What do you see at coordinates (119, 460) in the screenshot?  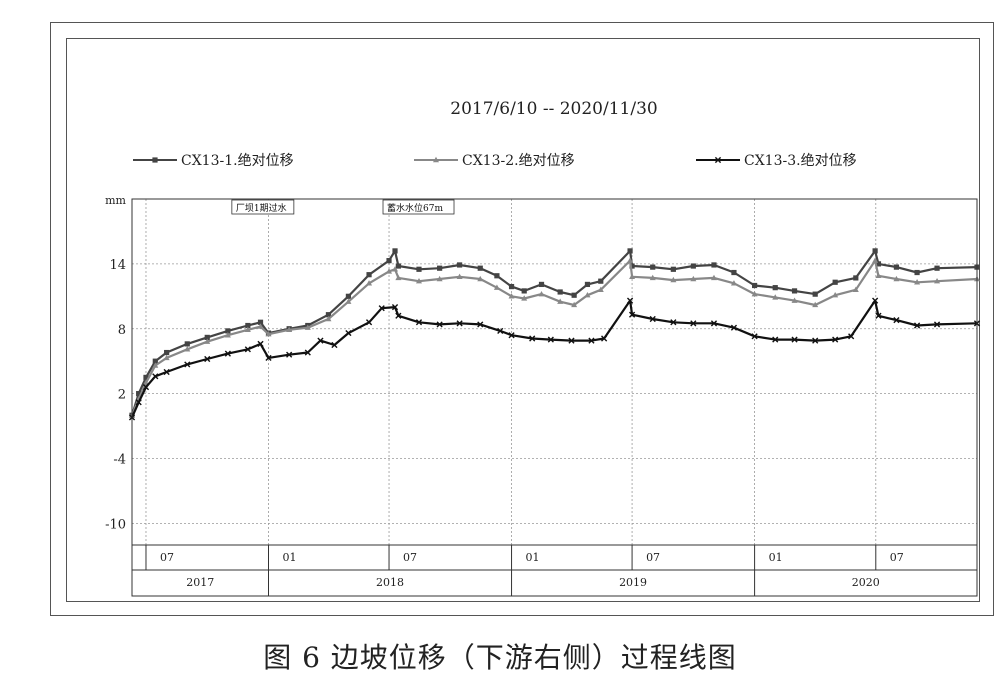 I see `y-tick-label: -4` at bounding box center [119, 460].